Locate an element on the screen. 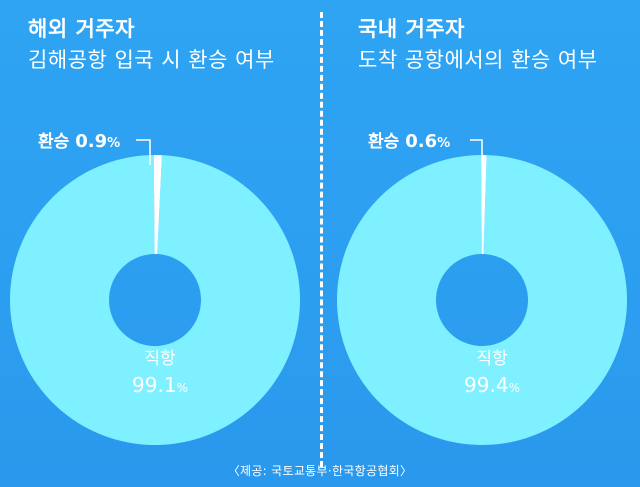  dashed-divider is located at coordinates (321, 239).